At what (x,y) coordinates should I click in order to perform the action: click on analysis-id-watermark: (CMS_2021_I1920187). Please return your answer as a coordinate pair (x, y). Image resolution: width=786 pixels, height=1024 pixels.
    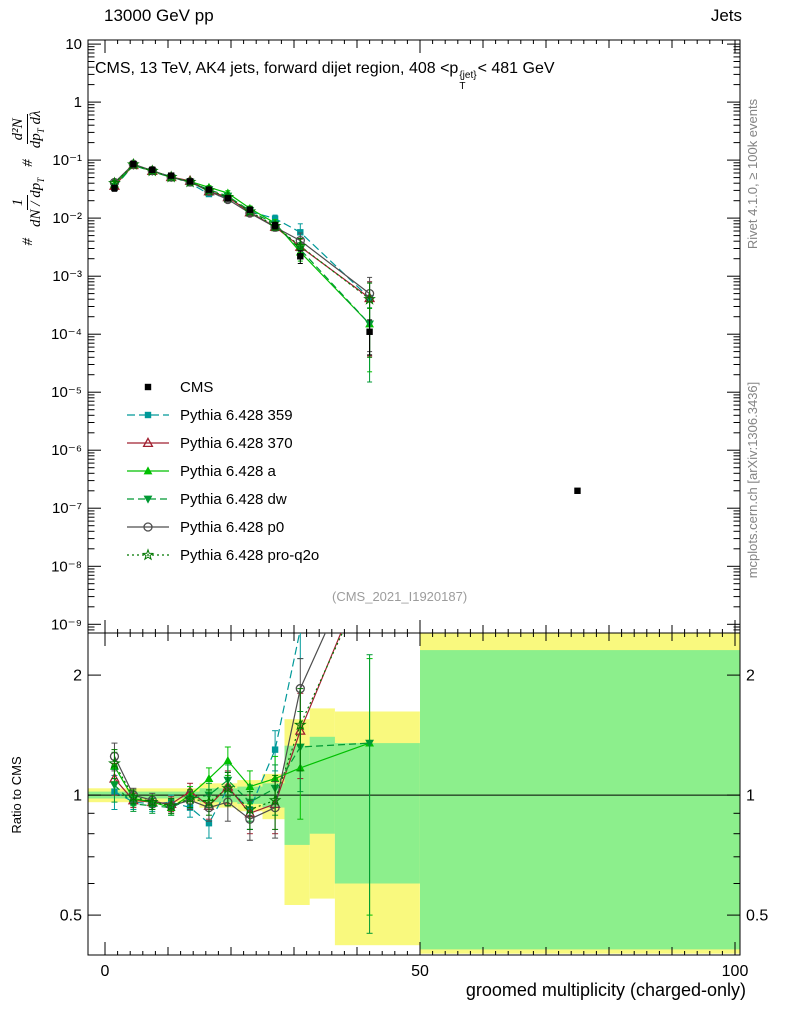
    Looking at the image, I should click on (400, 596).